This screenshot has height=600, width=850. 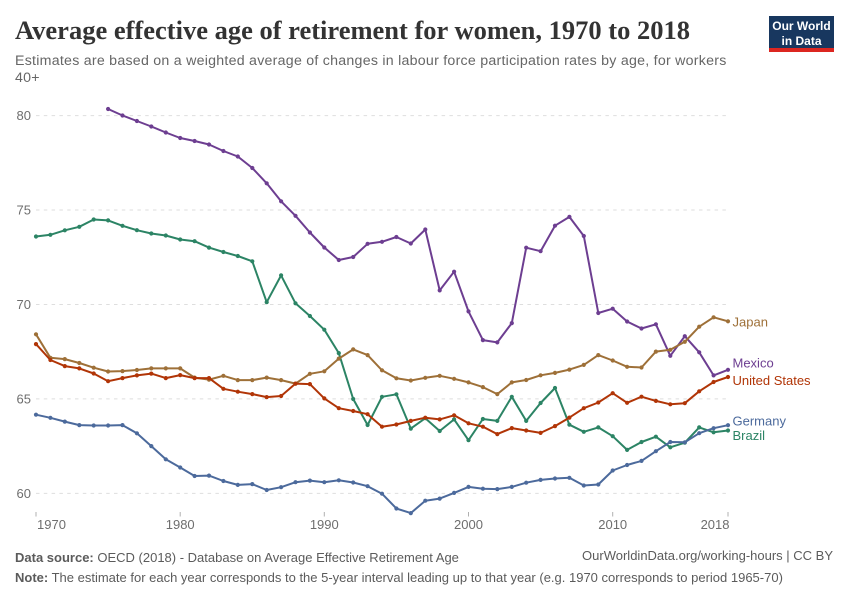 I want to click on svg-text: 2010, so click(x=612, y=524).